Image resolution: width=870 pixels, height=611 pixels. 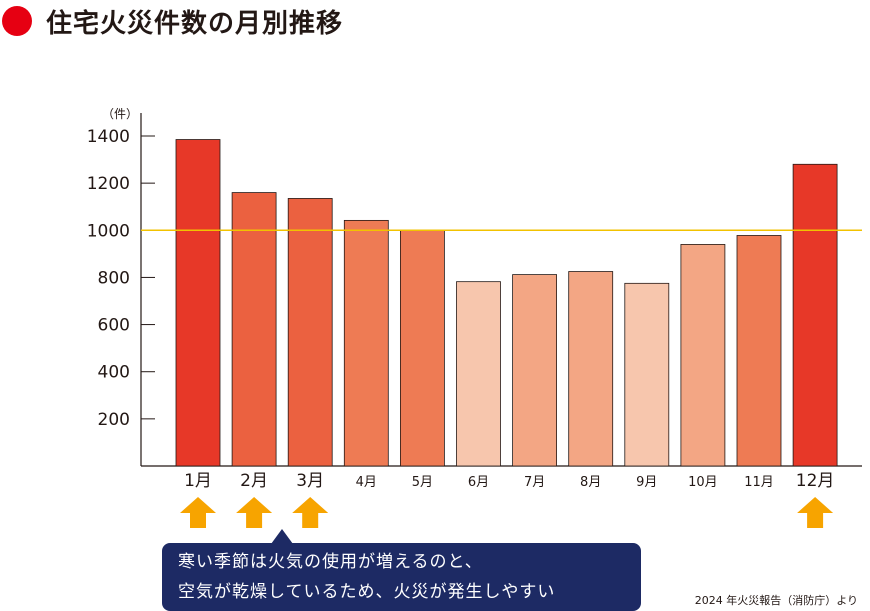 What do you see at coordinates (330, 562) in the screenshot?
I see `callout-line-1: 寒い季節は火気の使用が増えるのと、` at bounding box center [330, 562].